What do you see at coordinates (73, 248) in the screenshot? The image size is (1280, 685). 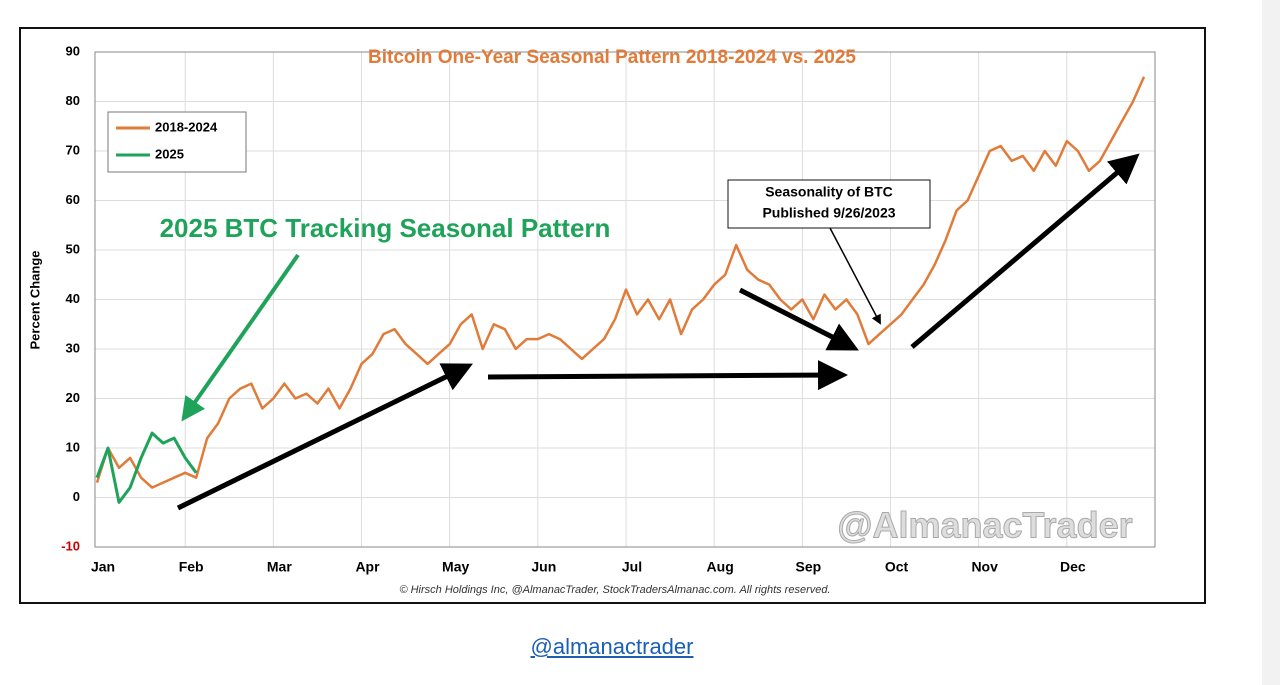 I see `y-tick-label: 50` at bounding box center [73, 248].